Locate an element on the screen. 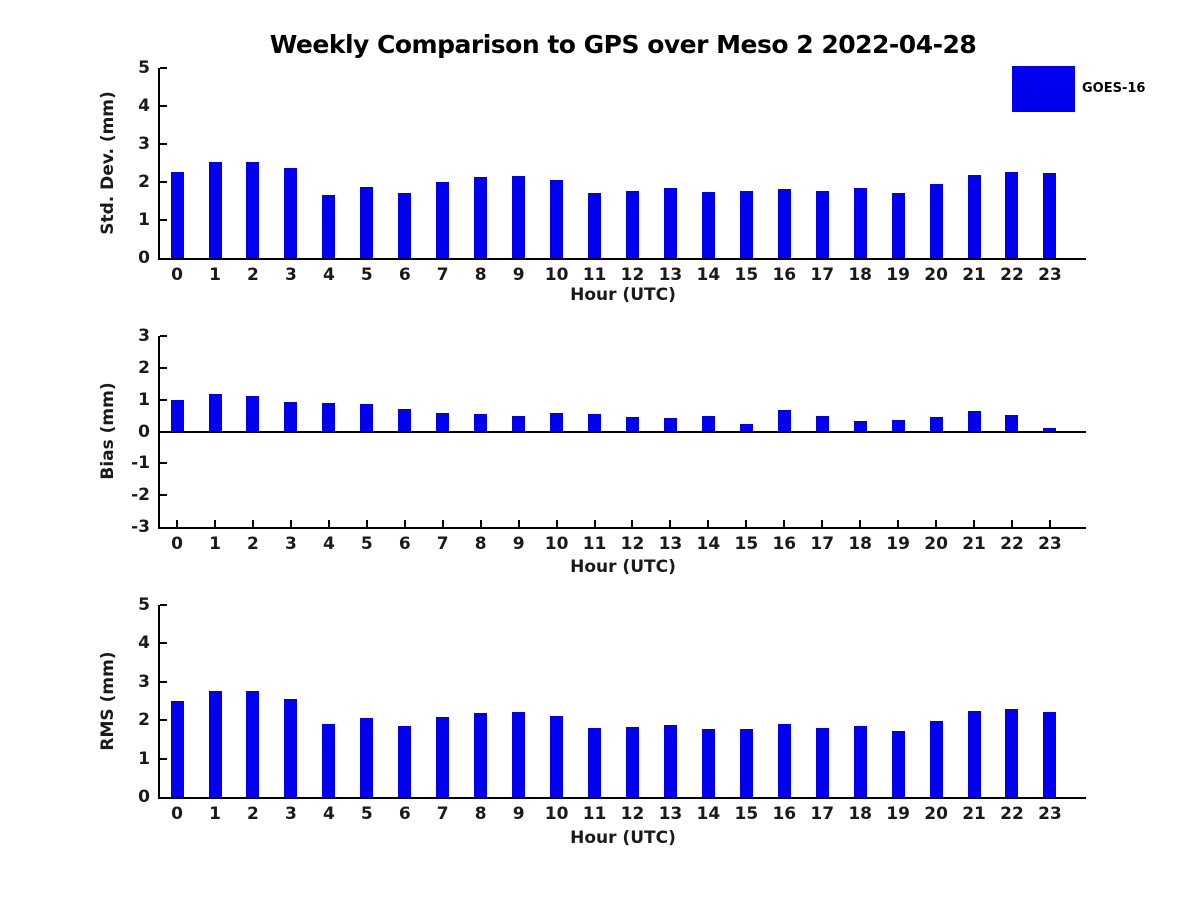 Image resolution: width=1200 pixels, height=900 pixels. x-tick-label: 3 is located at coordinates (291, 275).